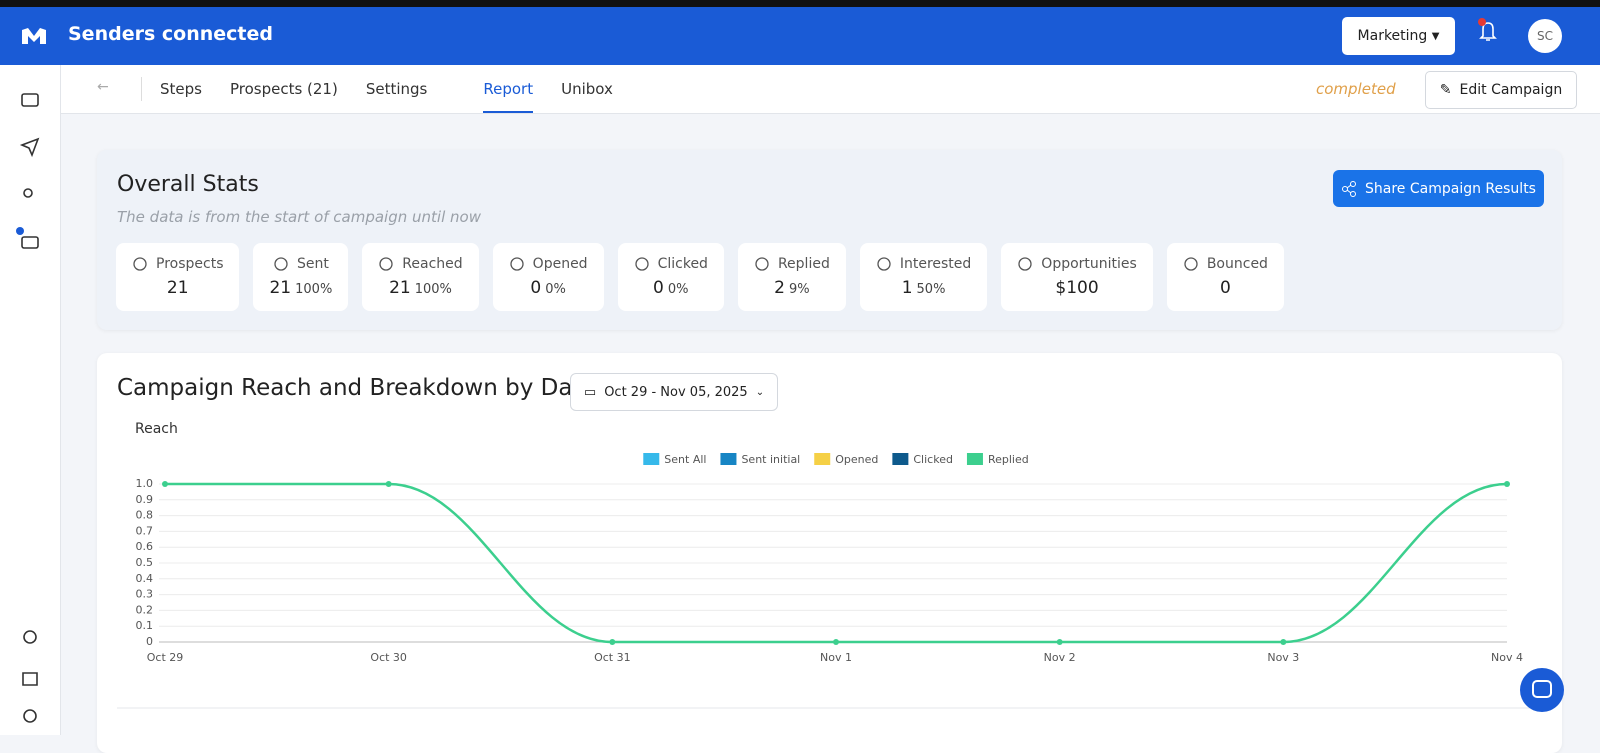 The width and height of the screenshot is (1600, 753). I want to click on chart-section-title: Campaign Reach and Breakdown by Date, so click(356, 388).